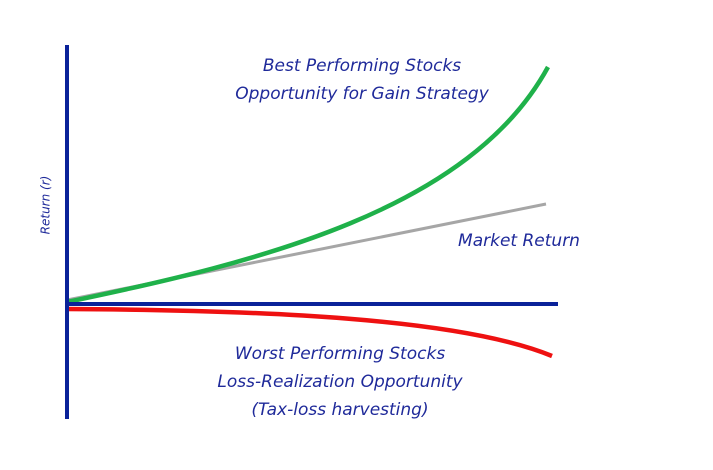 The width and height of the screenshot is (713, 470). I want to click on annotation: Market Return, so click(519, 241).